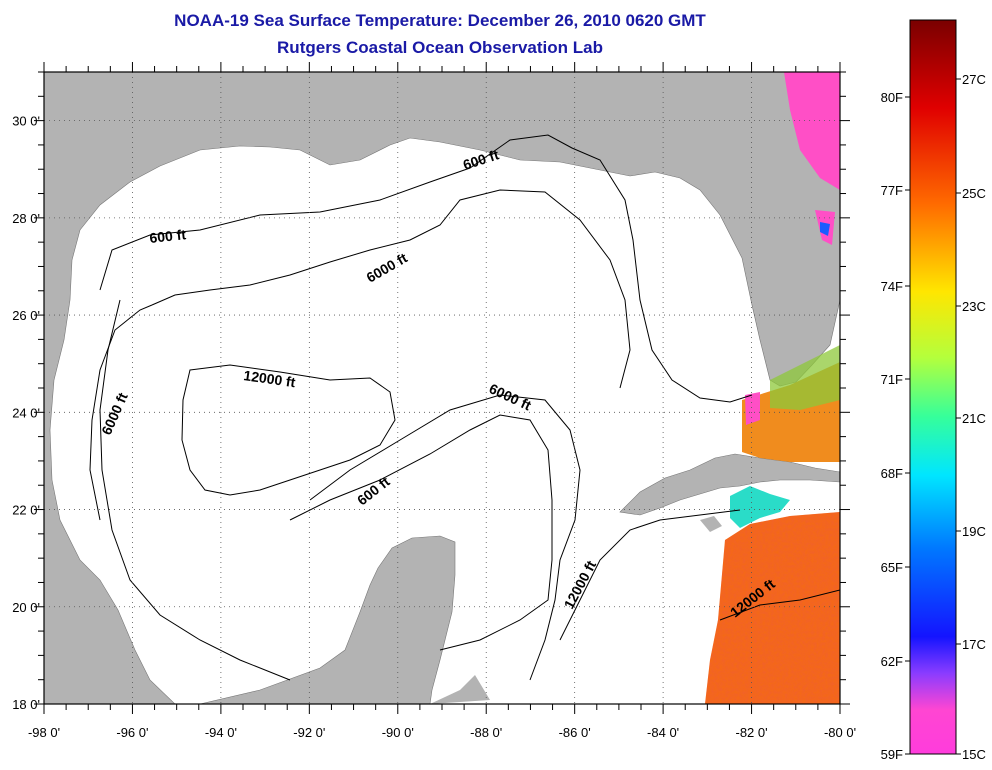 The height and width of the screenshot is (770, 992). I want to click on lat-tick-label: 28 0', so click(26, 218).